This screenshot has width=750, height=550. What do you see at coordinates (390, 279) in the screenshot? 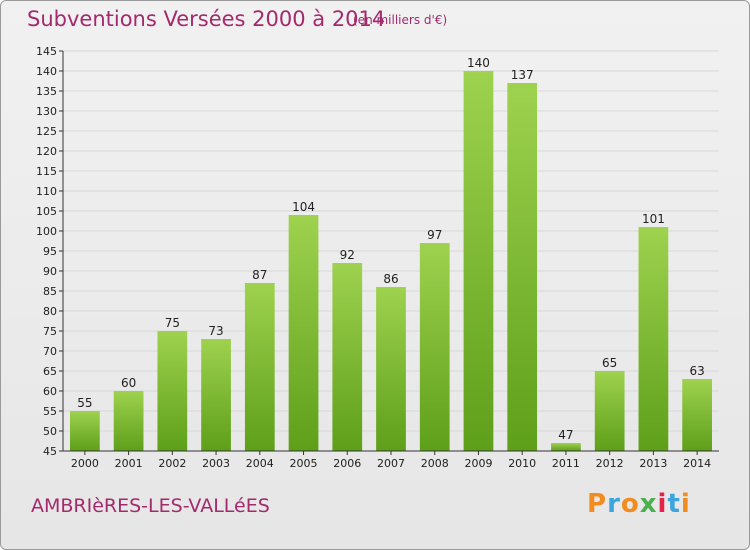
I see `data-label: 86` at bounding box center [390, 279].